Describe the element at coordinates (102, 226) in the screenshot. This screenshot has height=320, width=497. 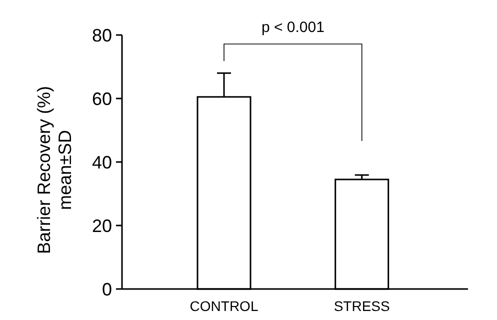
I see `y-tick-label: 20` at that location.